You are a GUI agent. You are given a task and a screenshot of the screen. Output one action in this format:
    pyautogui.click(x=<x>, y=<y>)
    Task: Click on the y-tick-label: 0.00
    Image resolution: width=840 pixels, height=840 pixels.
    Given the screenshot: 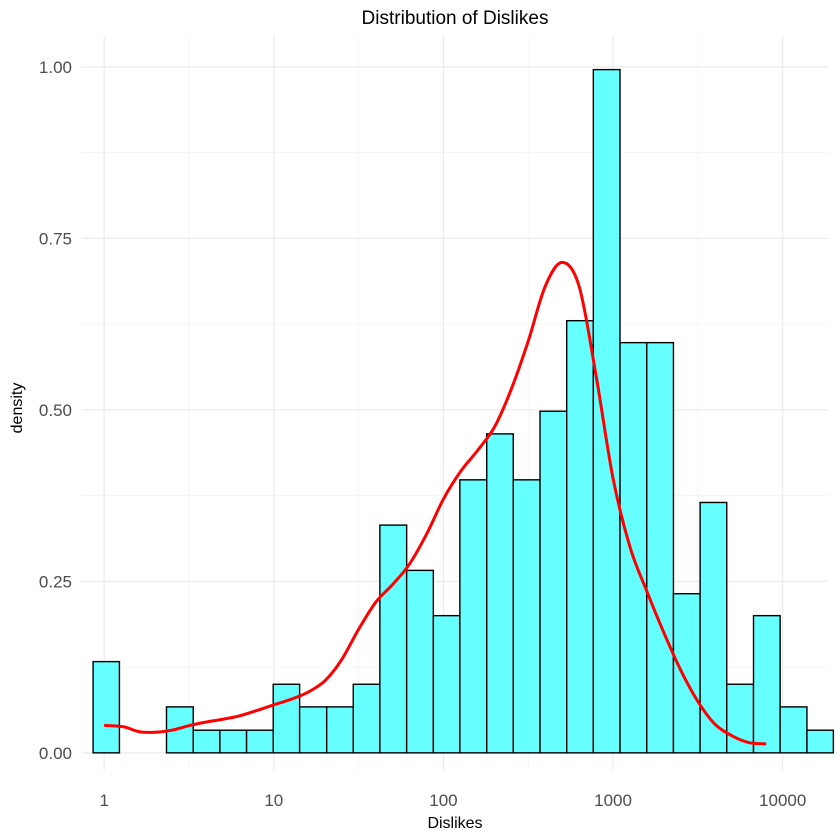 What is the action you would take?
    pyautogui.click(x=55, y=753)
    